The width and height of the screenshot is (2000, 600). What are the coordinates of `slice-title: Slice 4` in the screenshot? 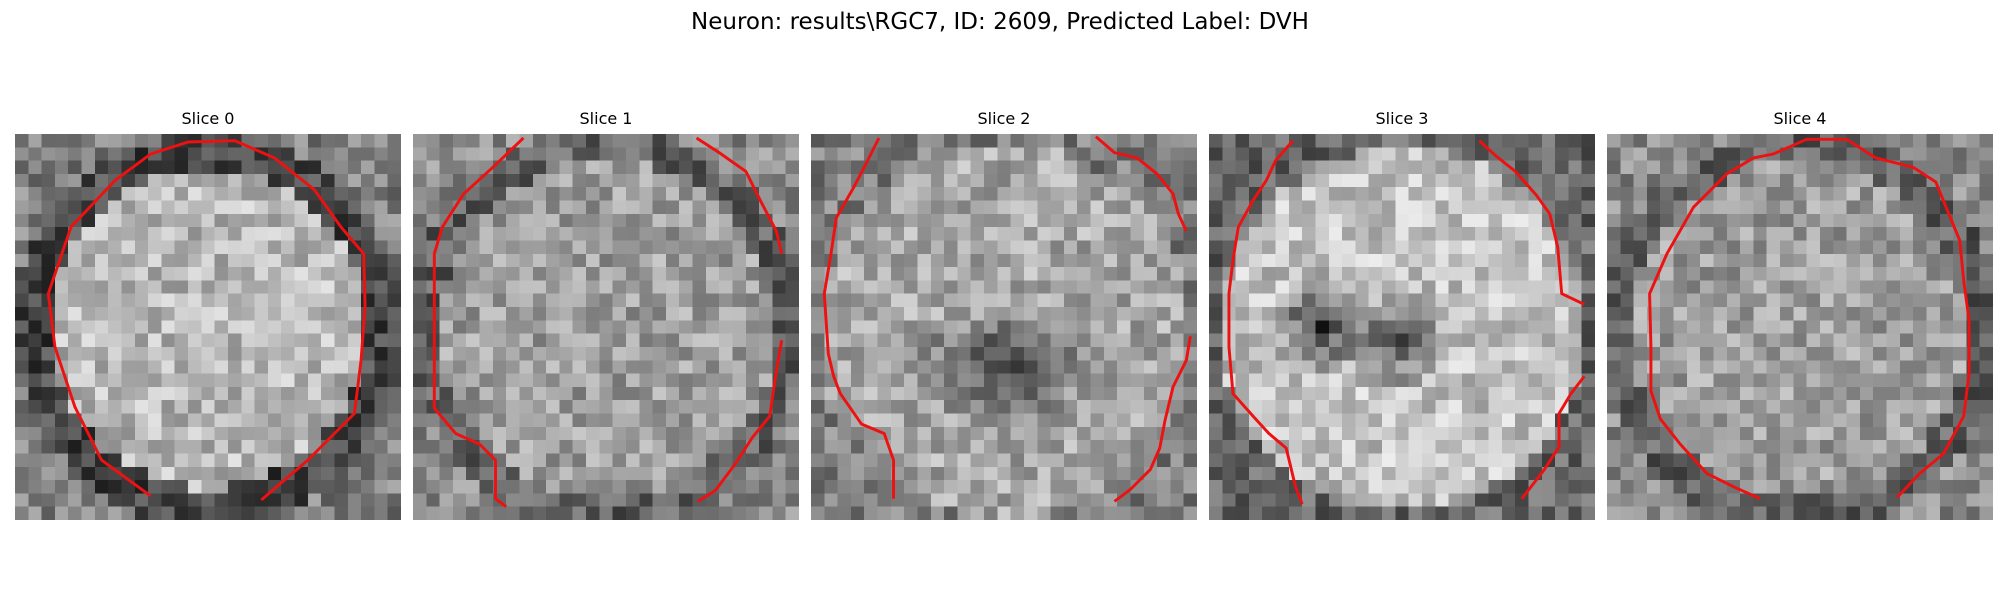 It's located at (1800, 118).